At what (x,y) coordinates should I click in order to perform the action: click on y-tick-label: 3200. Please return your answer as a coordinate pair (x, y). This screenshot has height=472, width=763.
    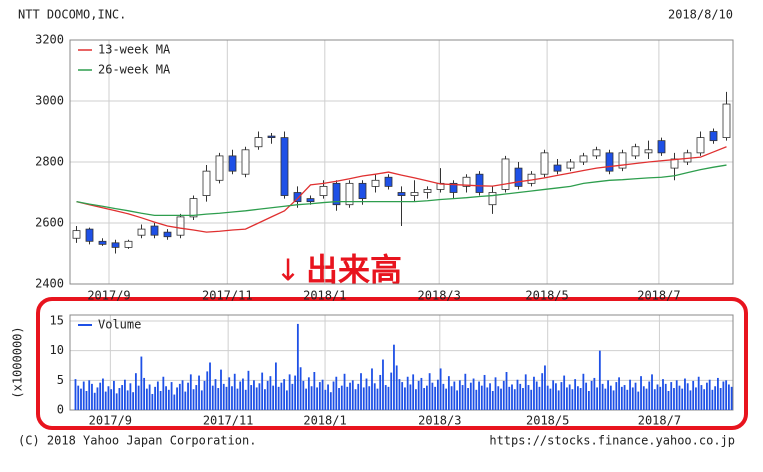
    Looking at the image, I should click on (49, 40).